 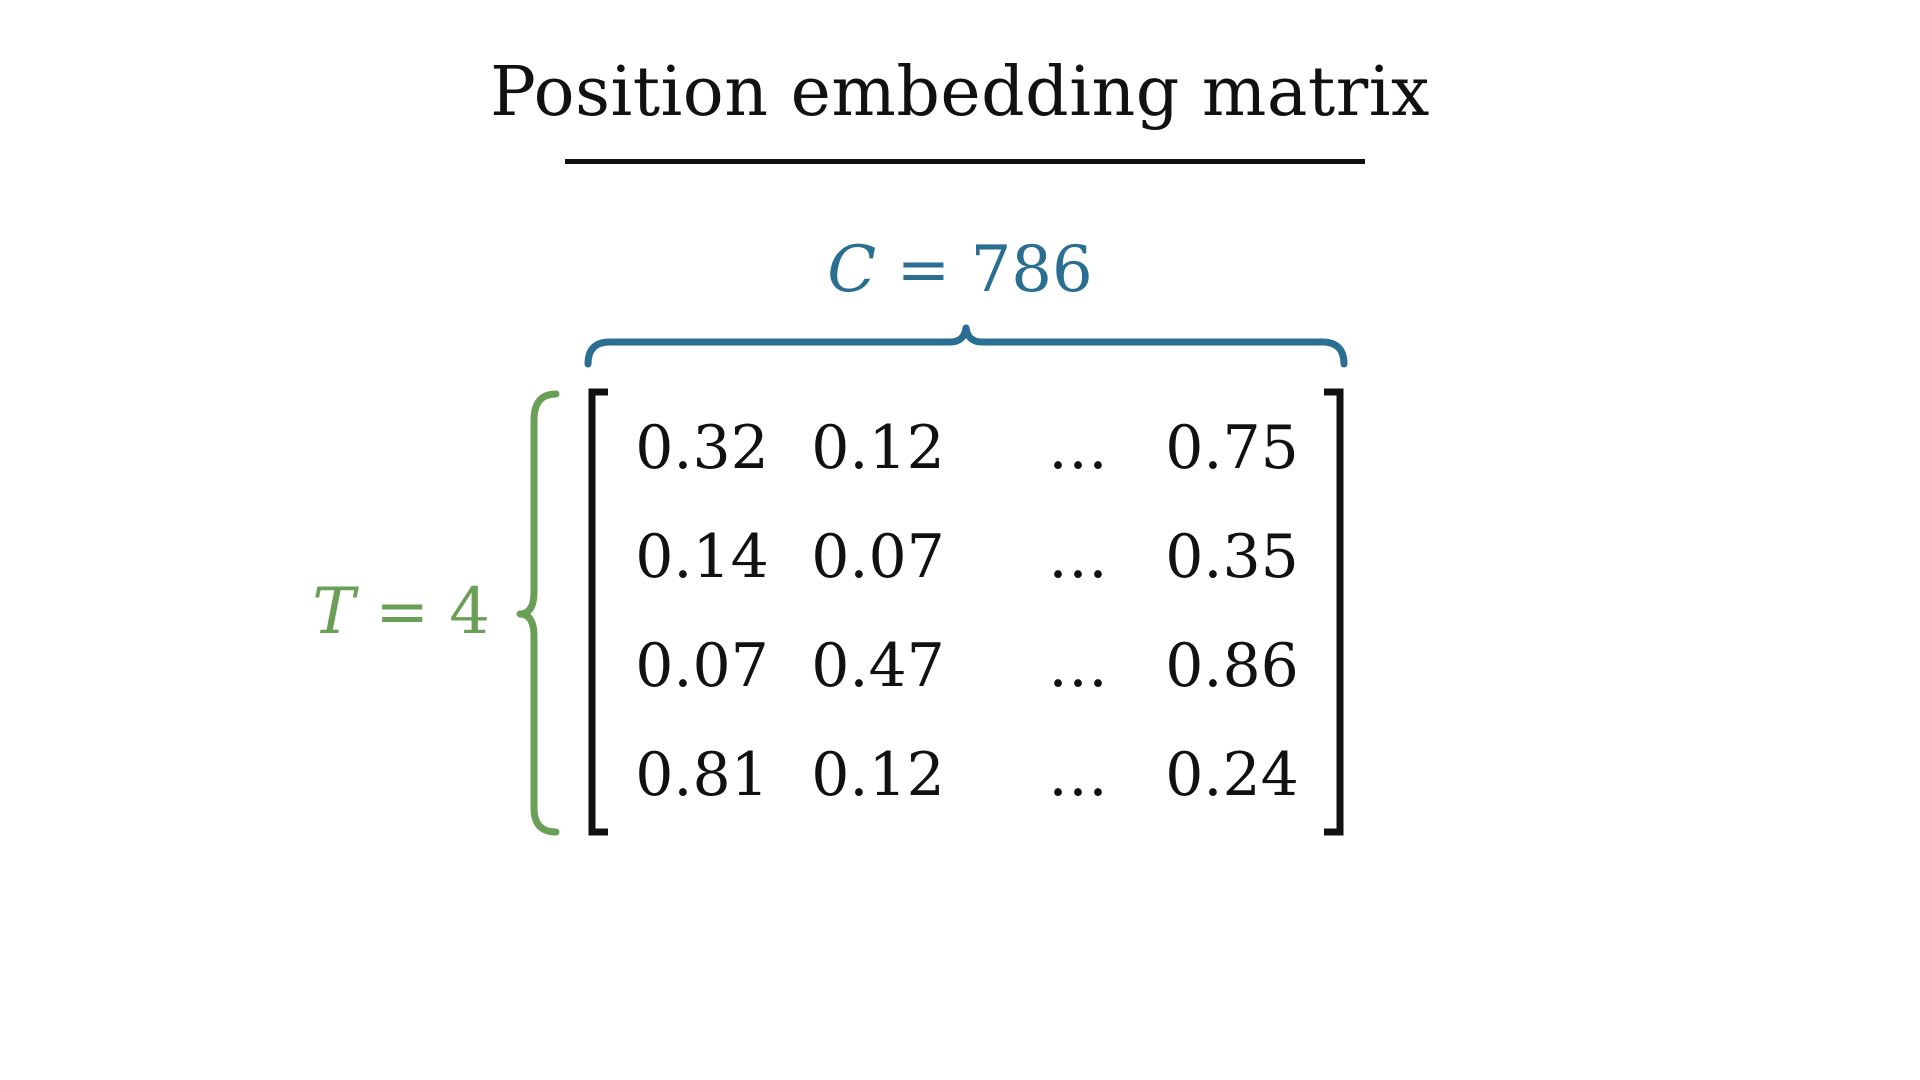 I want to click on column-curly-brace, so click(x=966, y=346).